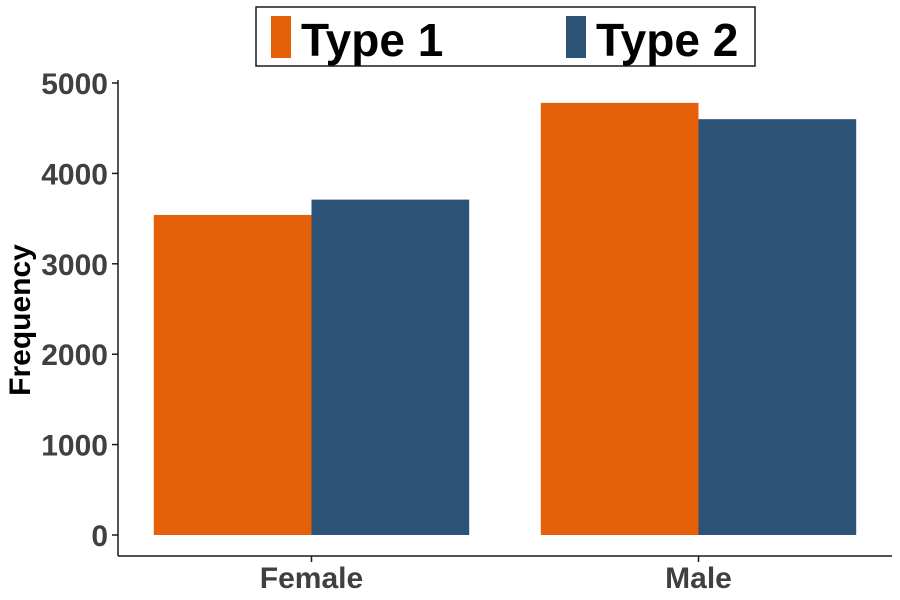 The width and height of the screenshot is (900, 600). I want to click on x-tick-label-male: Male, so click(698, 578).